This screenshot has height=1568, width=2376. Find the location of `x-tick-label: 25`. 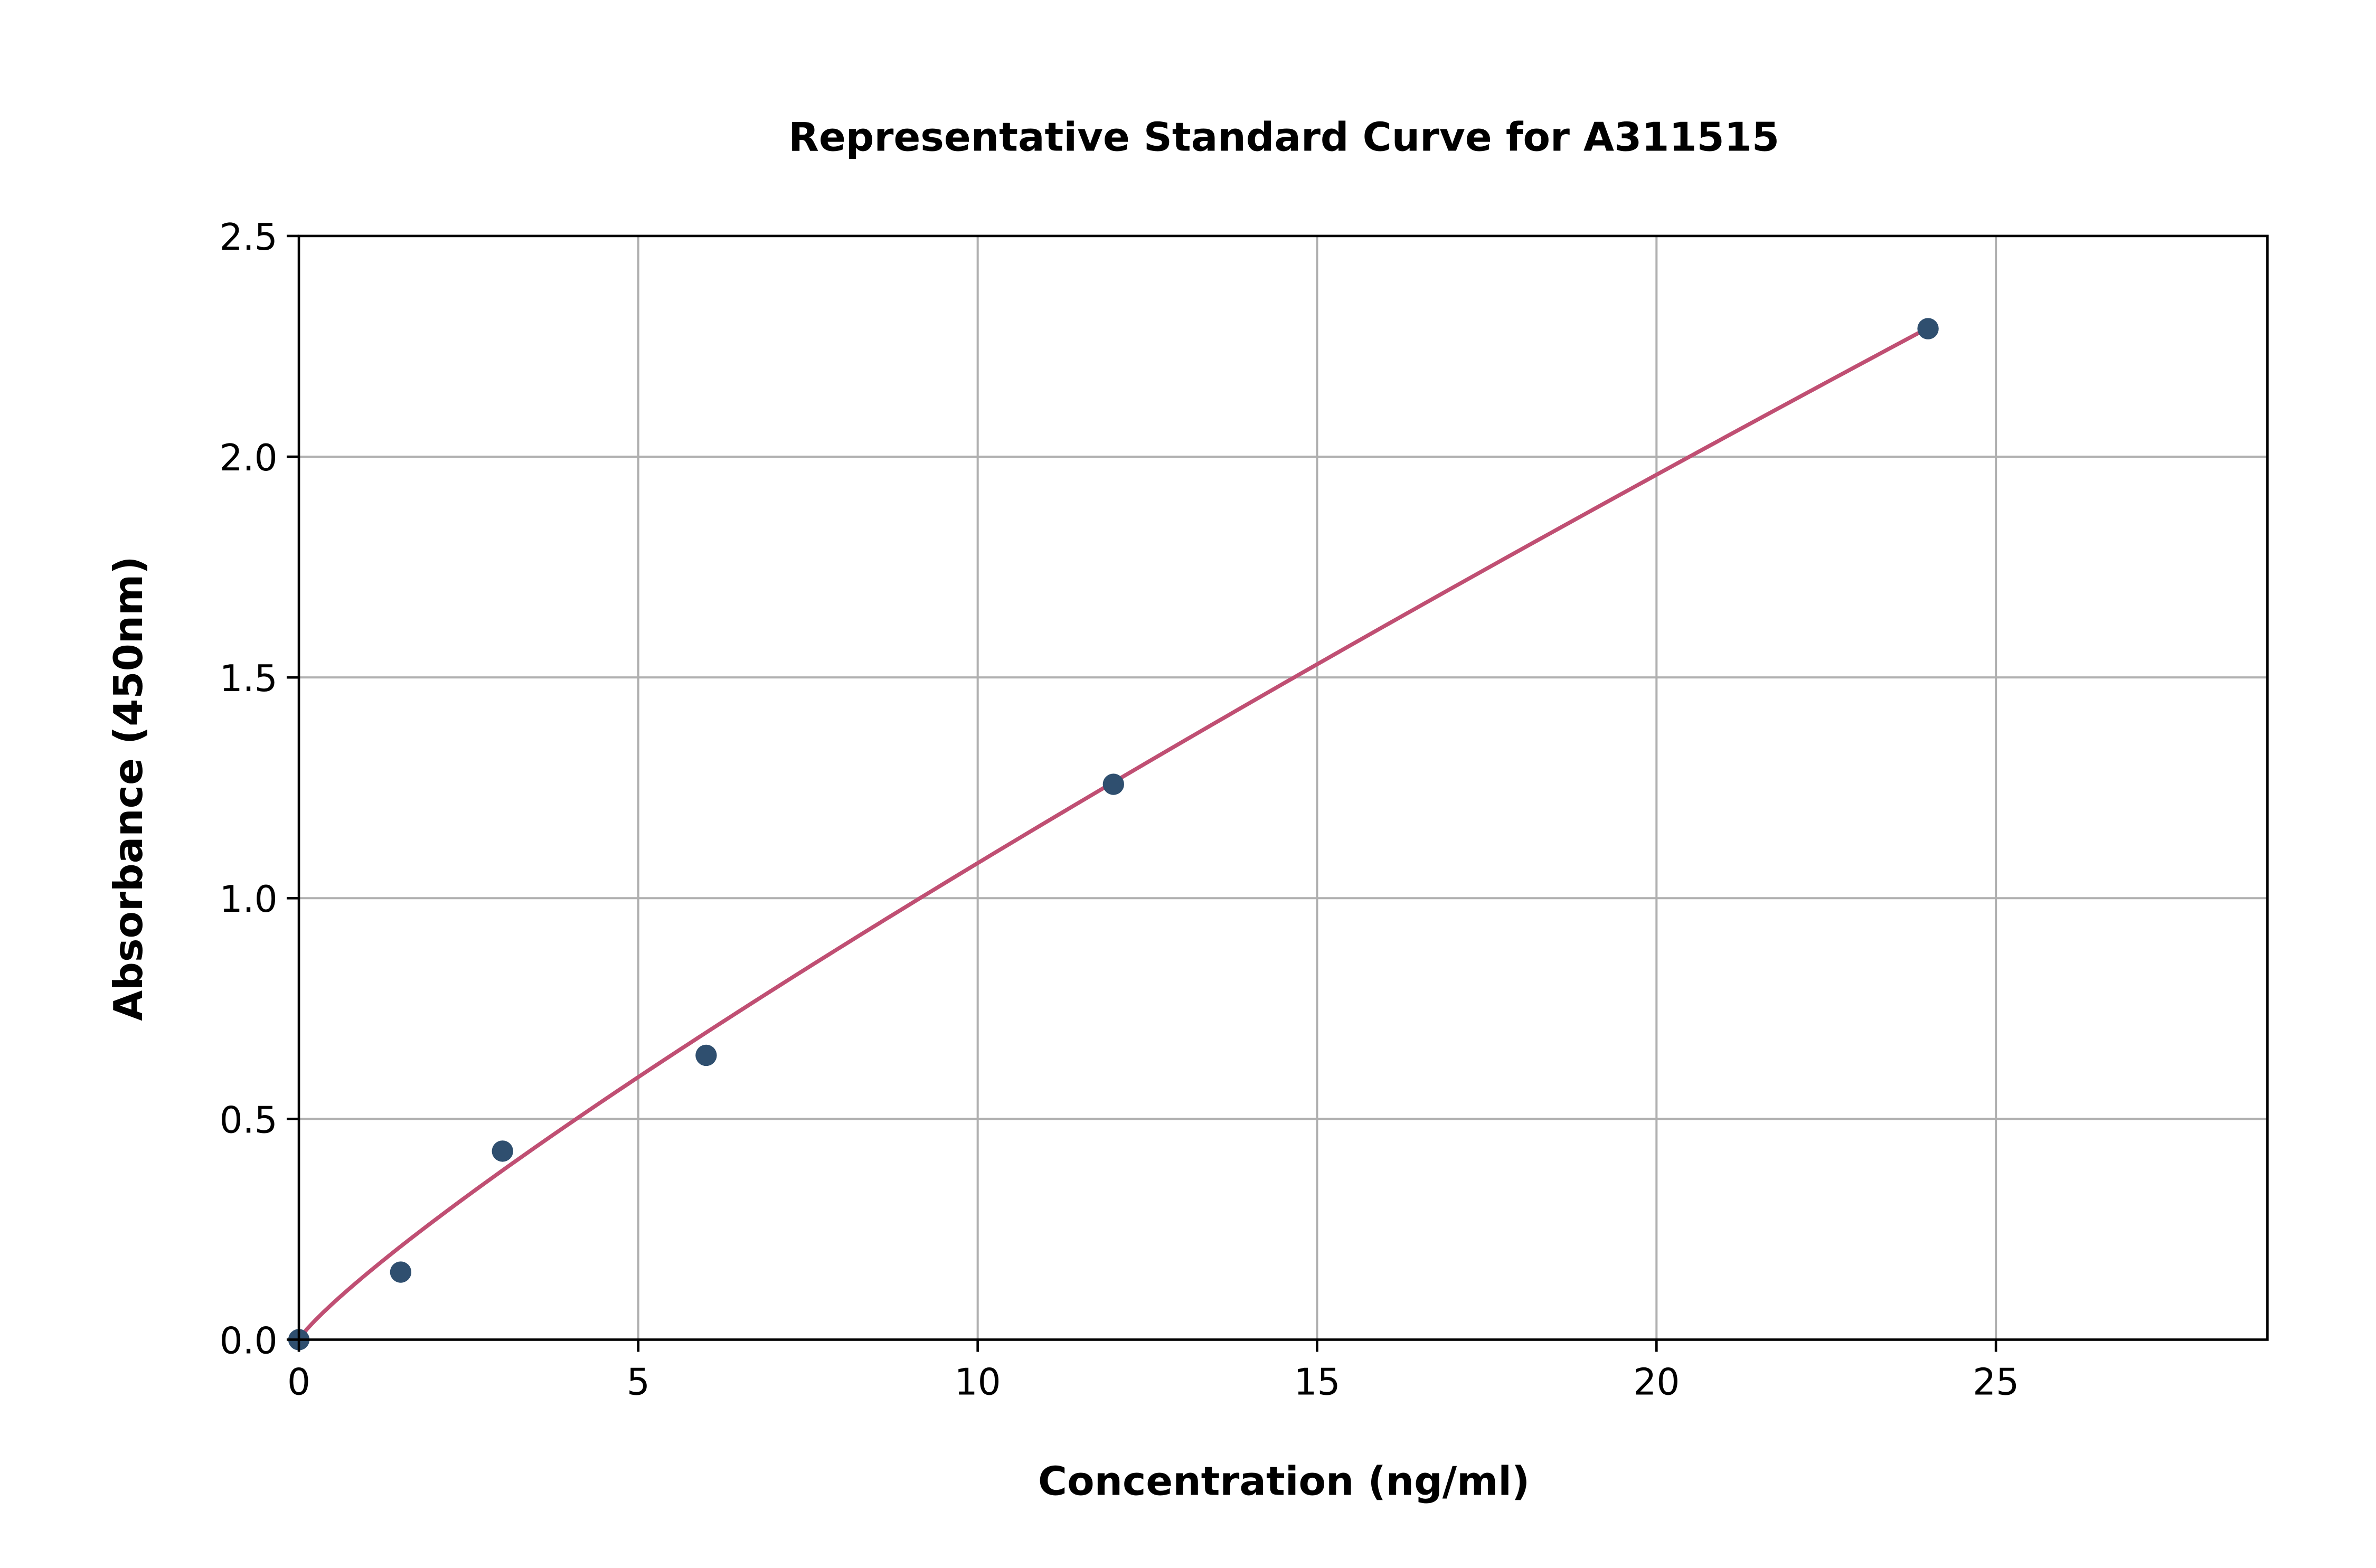

x-tick-label: 25 is located at coordinates (1996, 1382).